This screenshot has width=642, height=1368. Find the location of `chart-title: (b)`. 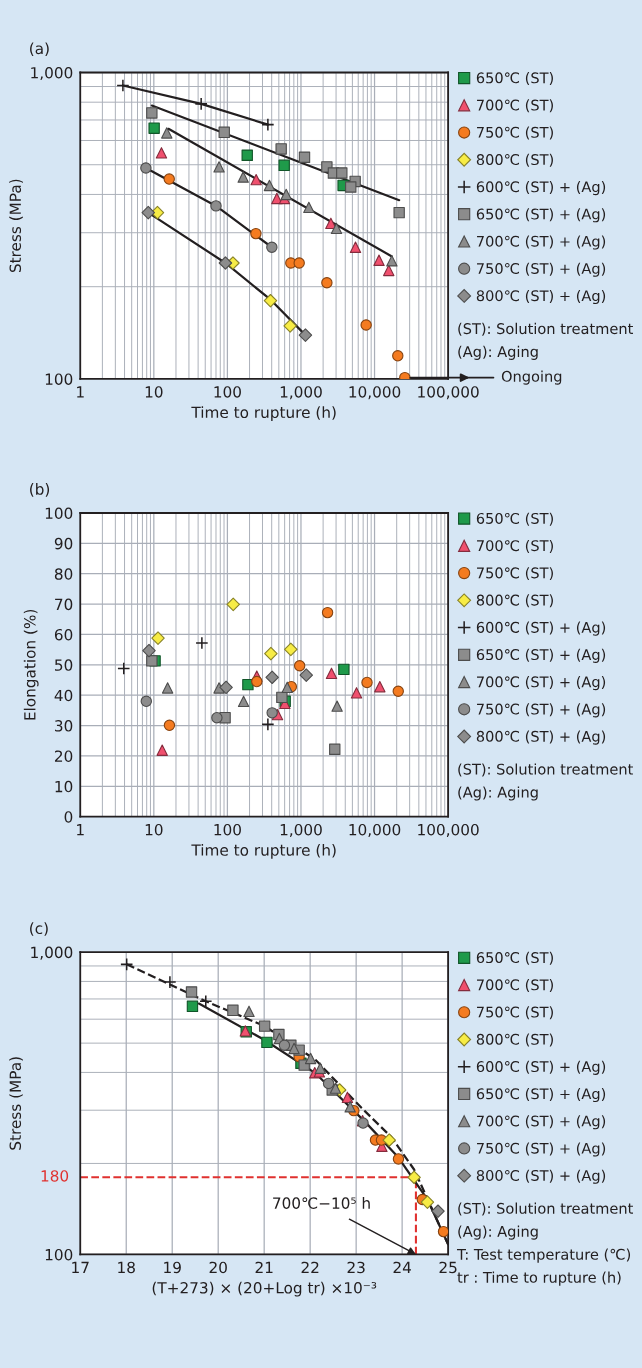

chart-title: (b) is located at coordinates (40, 490).